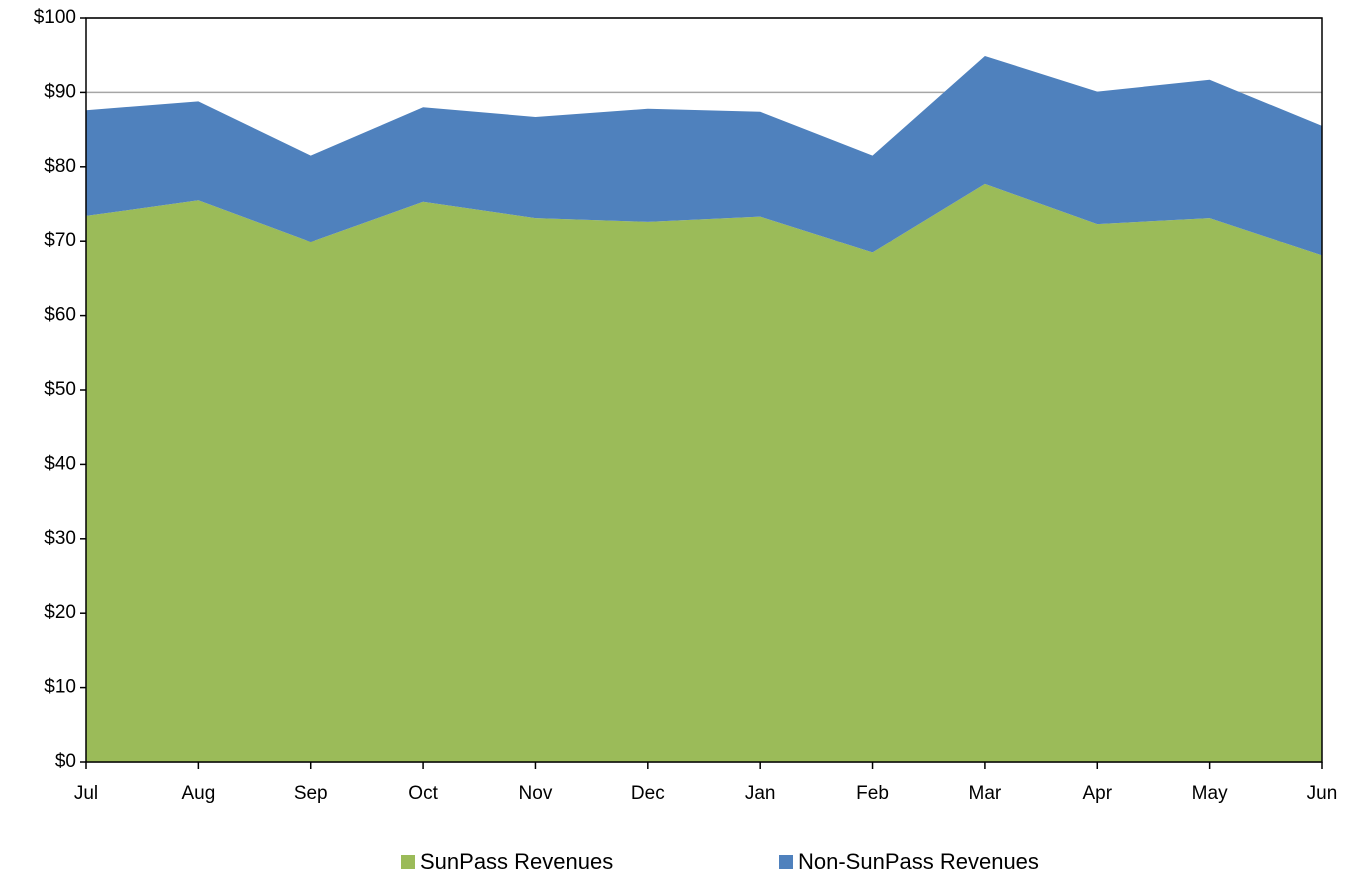  Describe the element at coordinates (423, 793) in the screenshot. I see `x-tick-label: Oct` at that location.